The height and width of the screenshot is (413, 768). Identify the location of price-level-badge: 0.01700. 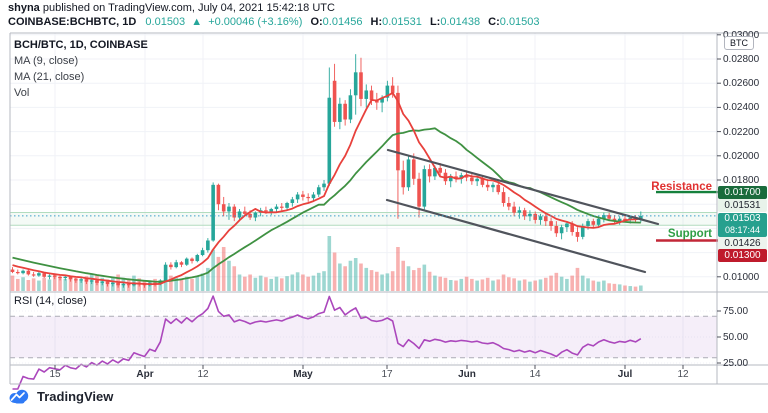
(742, 192).